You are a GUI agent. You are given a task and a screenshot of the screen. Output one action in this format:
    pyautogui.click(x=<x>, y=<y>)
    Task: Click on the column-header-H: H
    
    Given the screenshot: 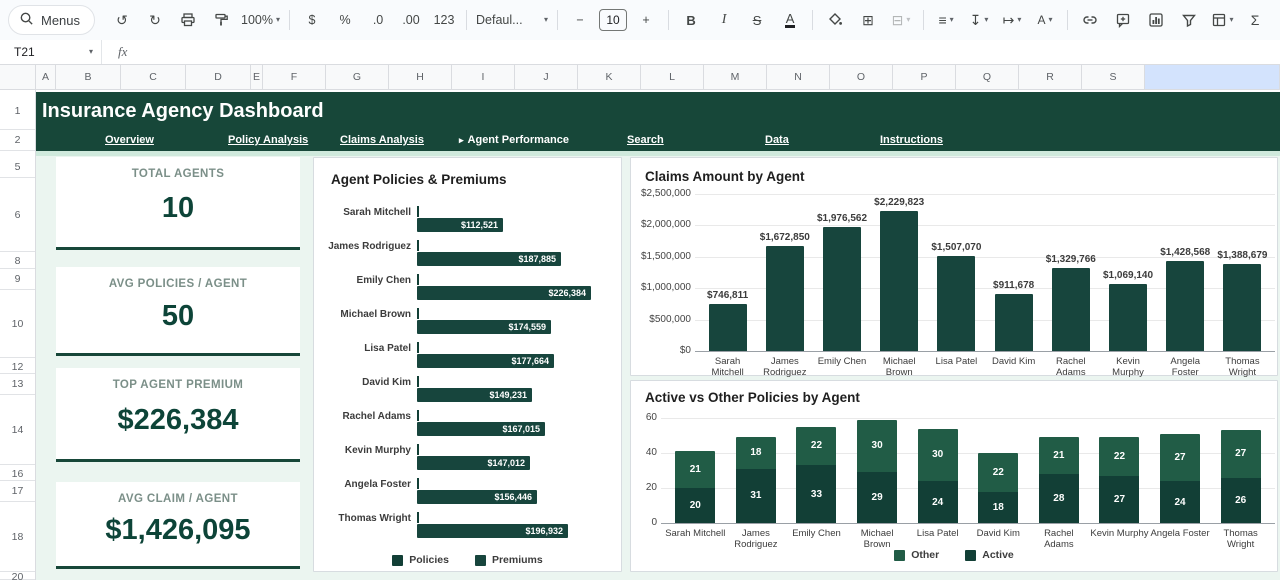 What is the action you would take?
    pyautogui.click(x=420, y=77)
    